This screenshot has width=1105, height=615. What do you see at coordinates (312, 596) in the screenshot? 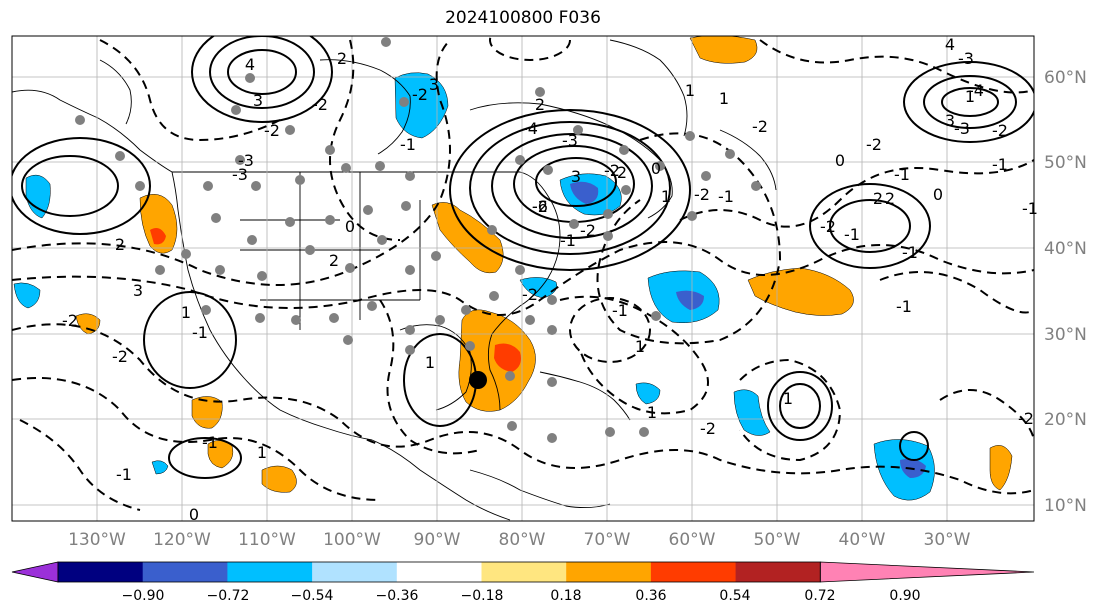
I see `colorbar-tick-label: −0.54` at bounding box center [312, 596].